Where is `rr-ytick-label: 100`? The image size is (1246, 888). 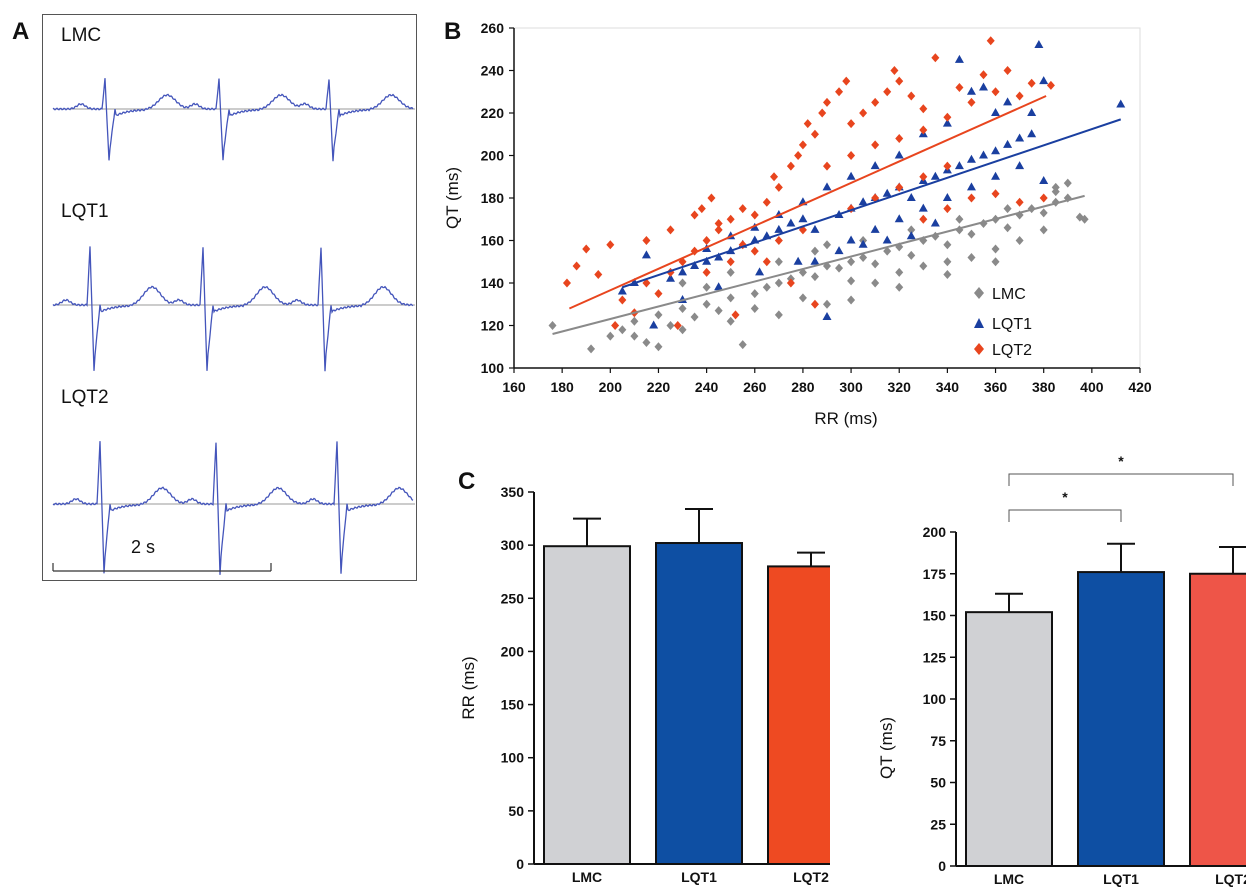 rr-ytick-label: 100 is located at coordinates (513, 758).